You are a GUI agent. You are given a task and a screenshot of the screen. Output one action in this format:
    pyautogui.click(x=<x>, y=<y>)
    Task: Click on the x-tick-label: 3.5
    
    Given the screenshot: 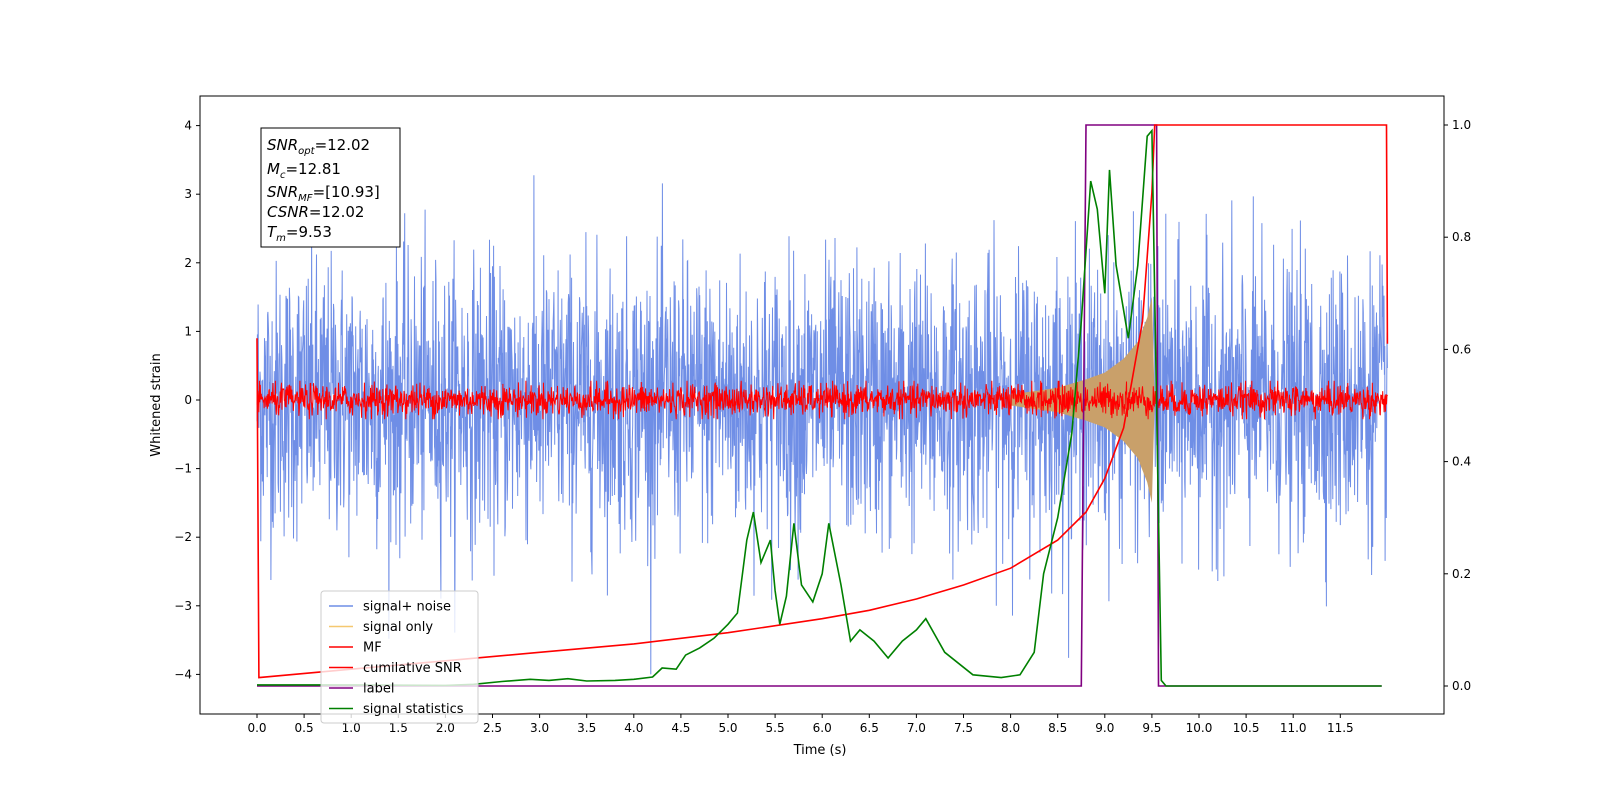 What is the action you would take?
    pyautogui.click(x=586, y=728)
    